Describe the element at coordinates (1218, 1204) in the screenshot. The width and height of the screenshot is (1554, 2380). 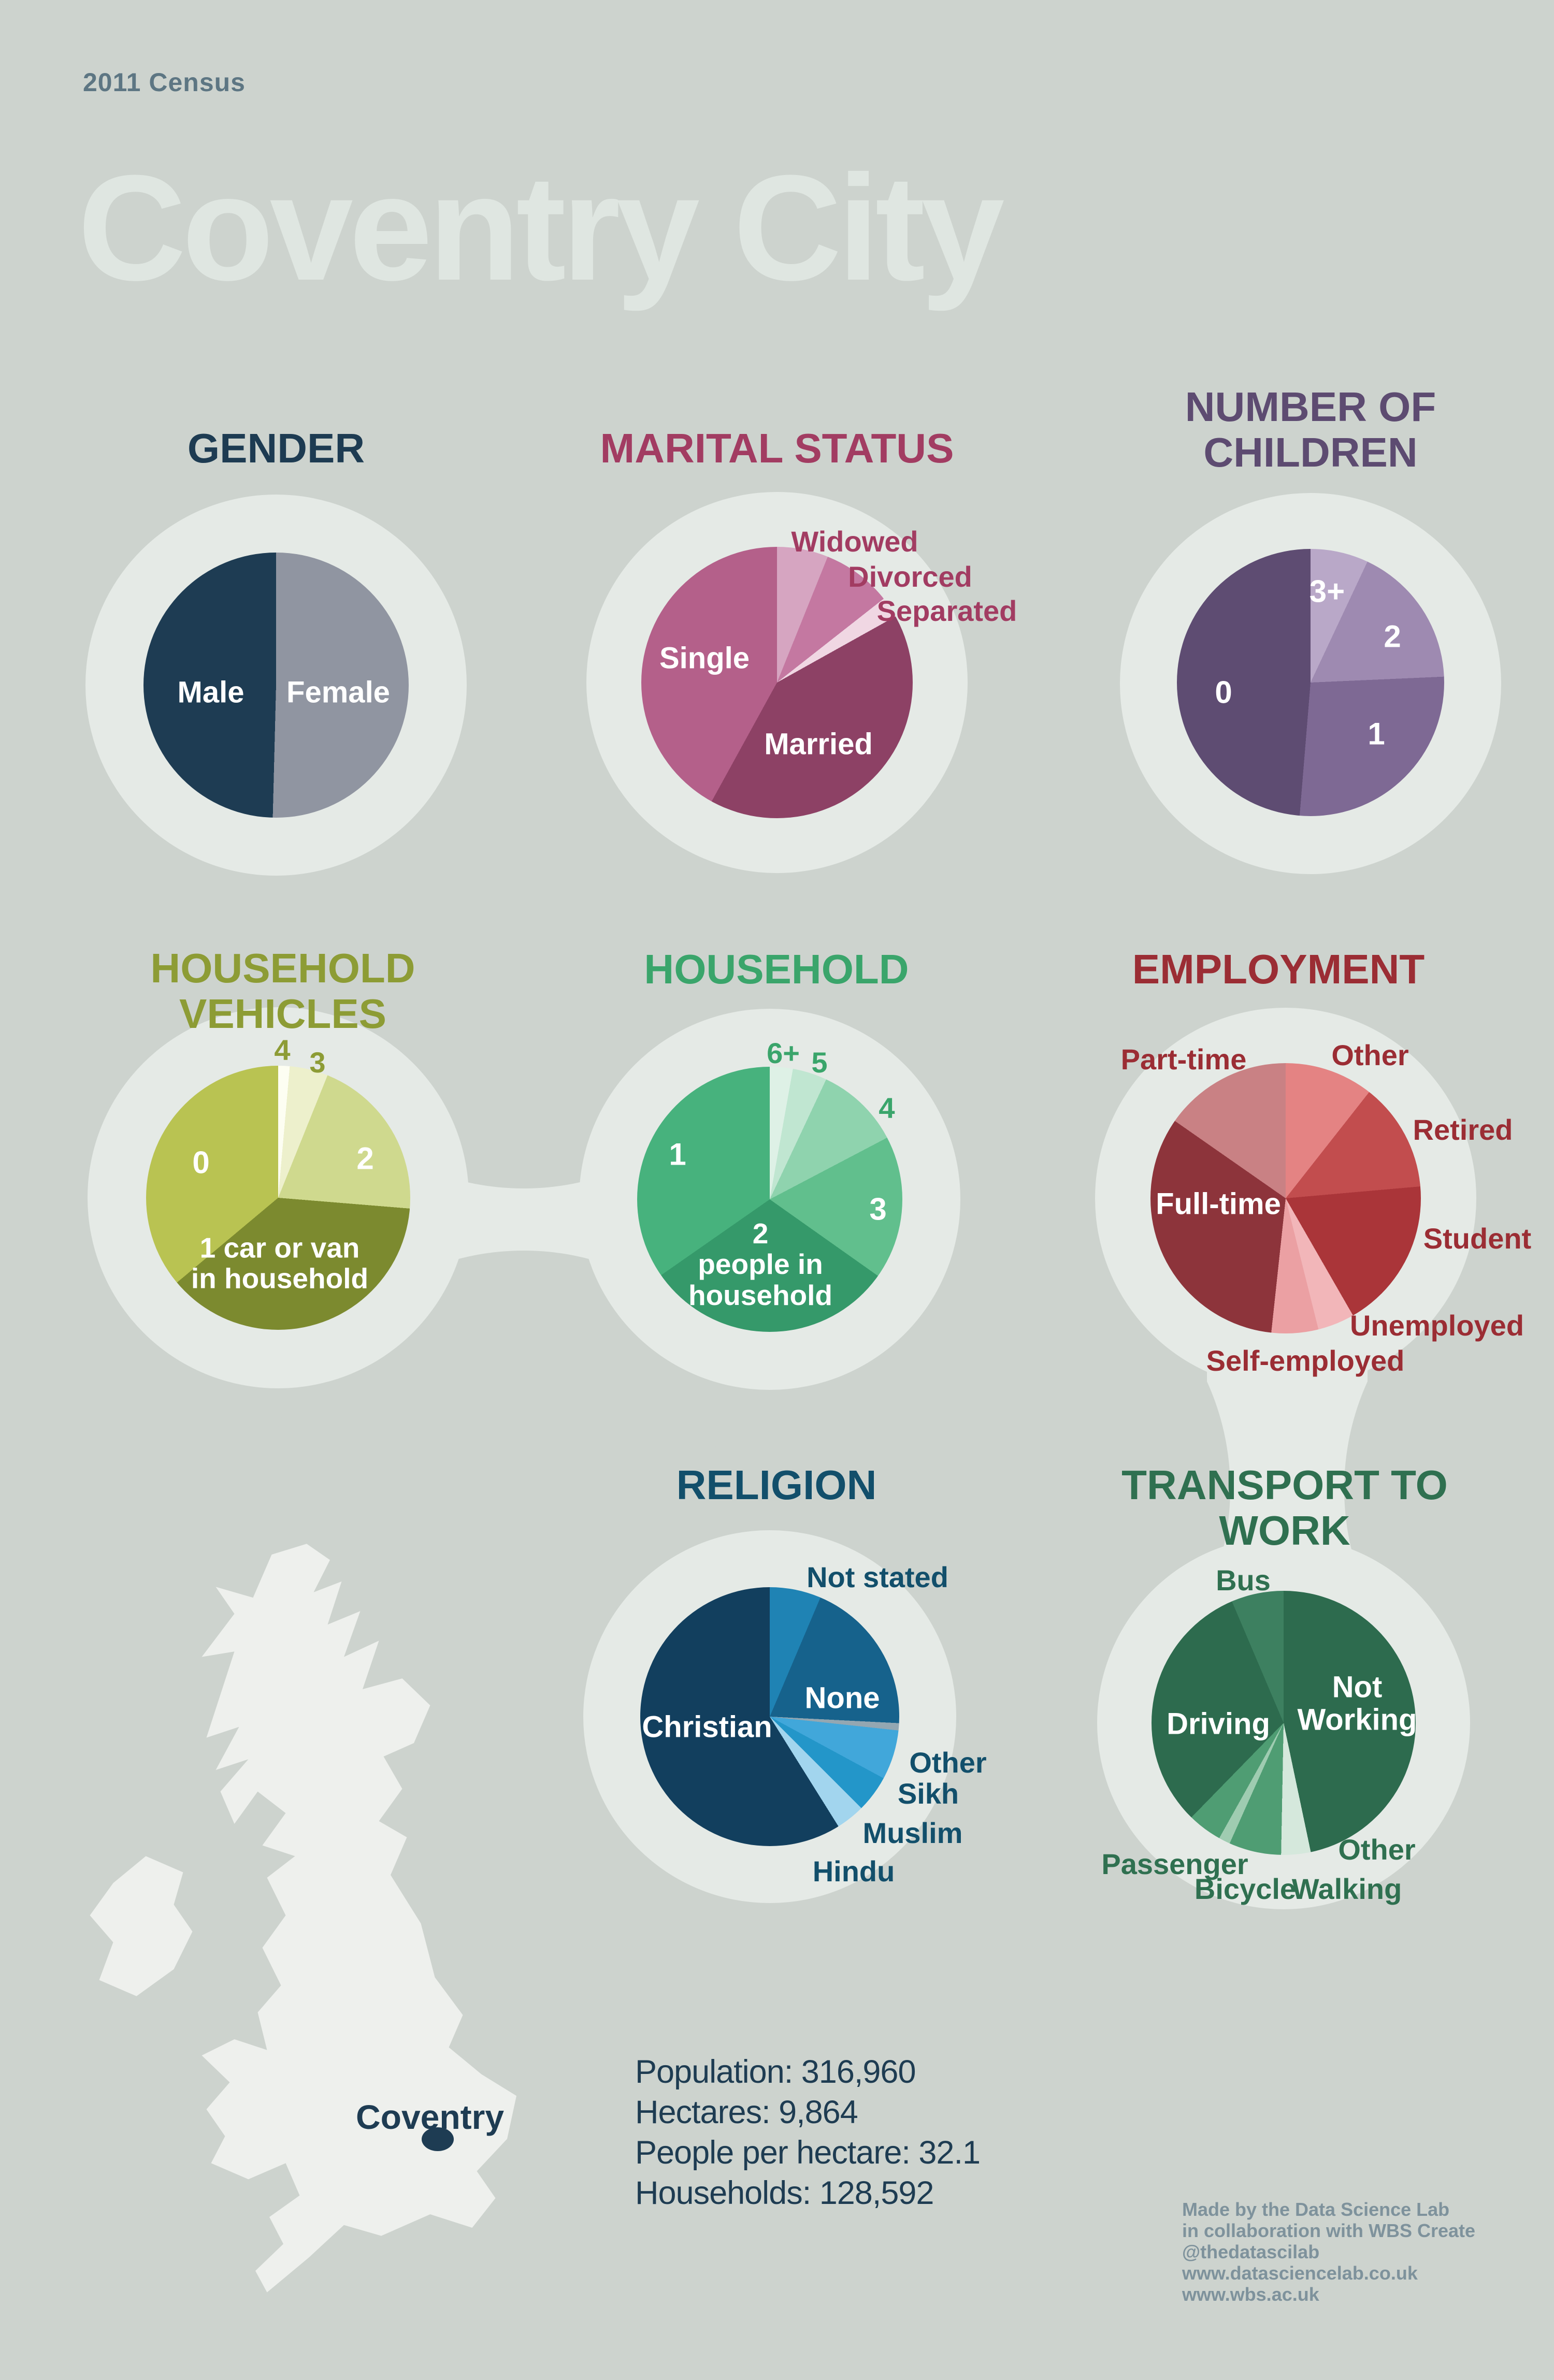
I see `employment-fulltime-label: Full-time` at that location.